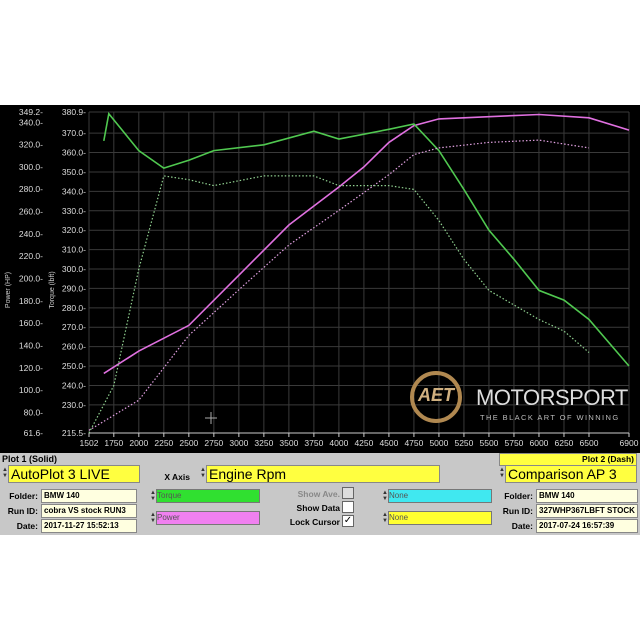 The image size is (640, 640). I want to click on aet-logo: AET MOTORSPORT THE BLACK ART OF WINNING, so click(518, 401).